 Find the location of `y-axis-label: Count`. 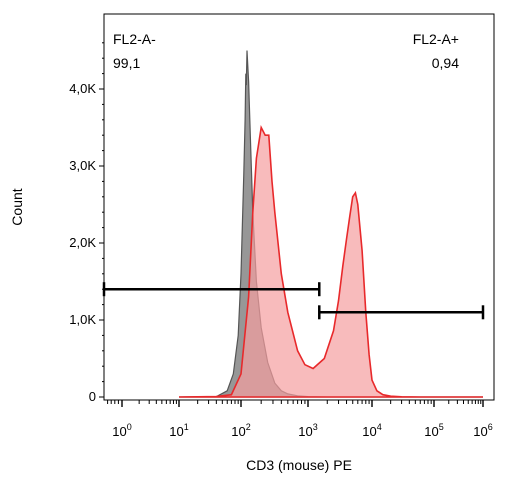

y-axis-label: Count is located at coordinates (17, 206).